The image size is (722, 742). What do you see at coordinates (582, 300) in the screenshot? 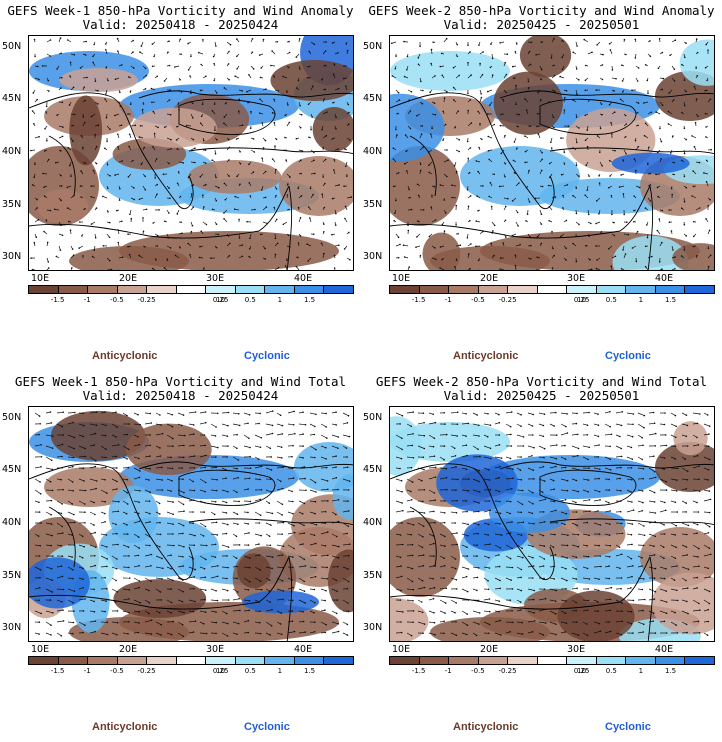
I see `colorbar-scale-label: 10` at bounding box center [582, 300].